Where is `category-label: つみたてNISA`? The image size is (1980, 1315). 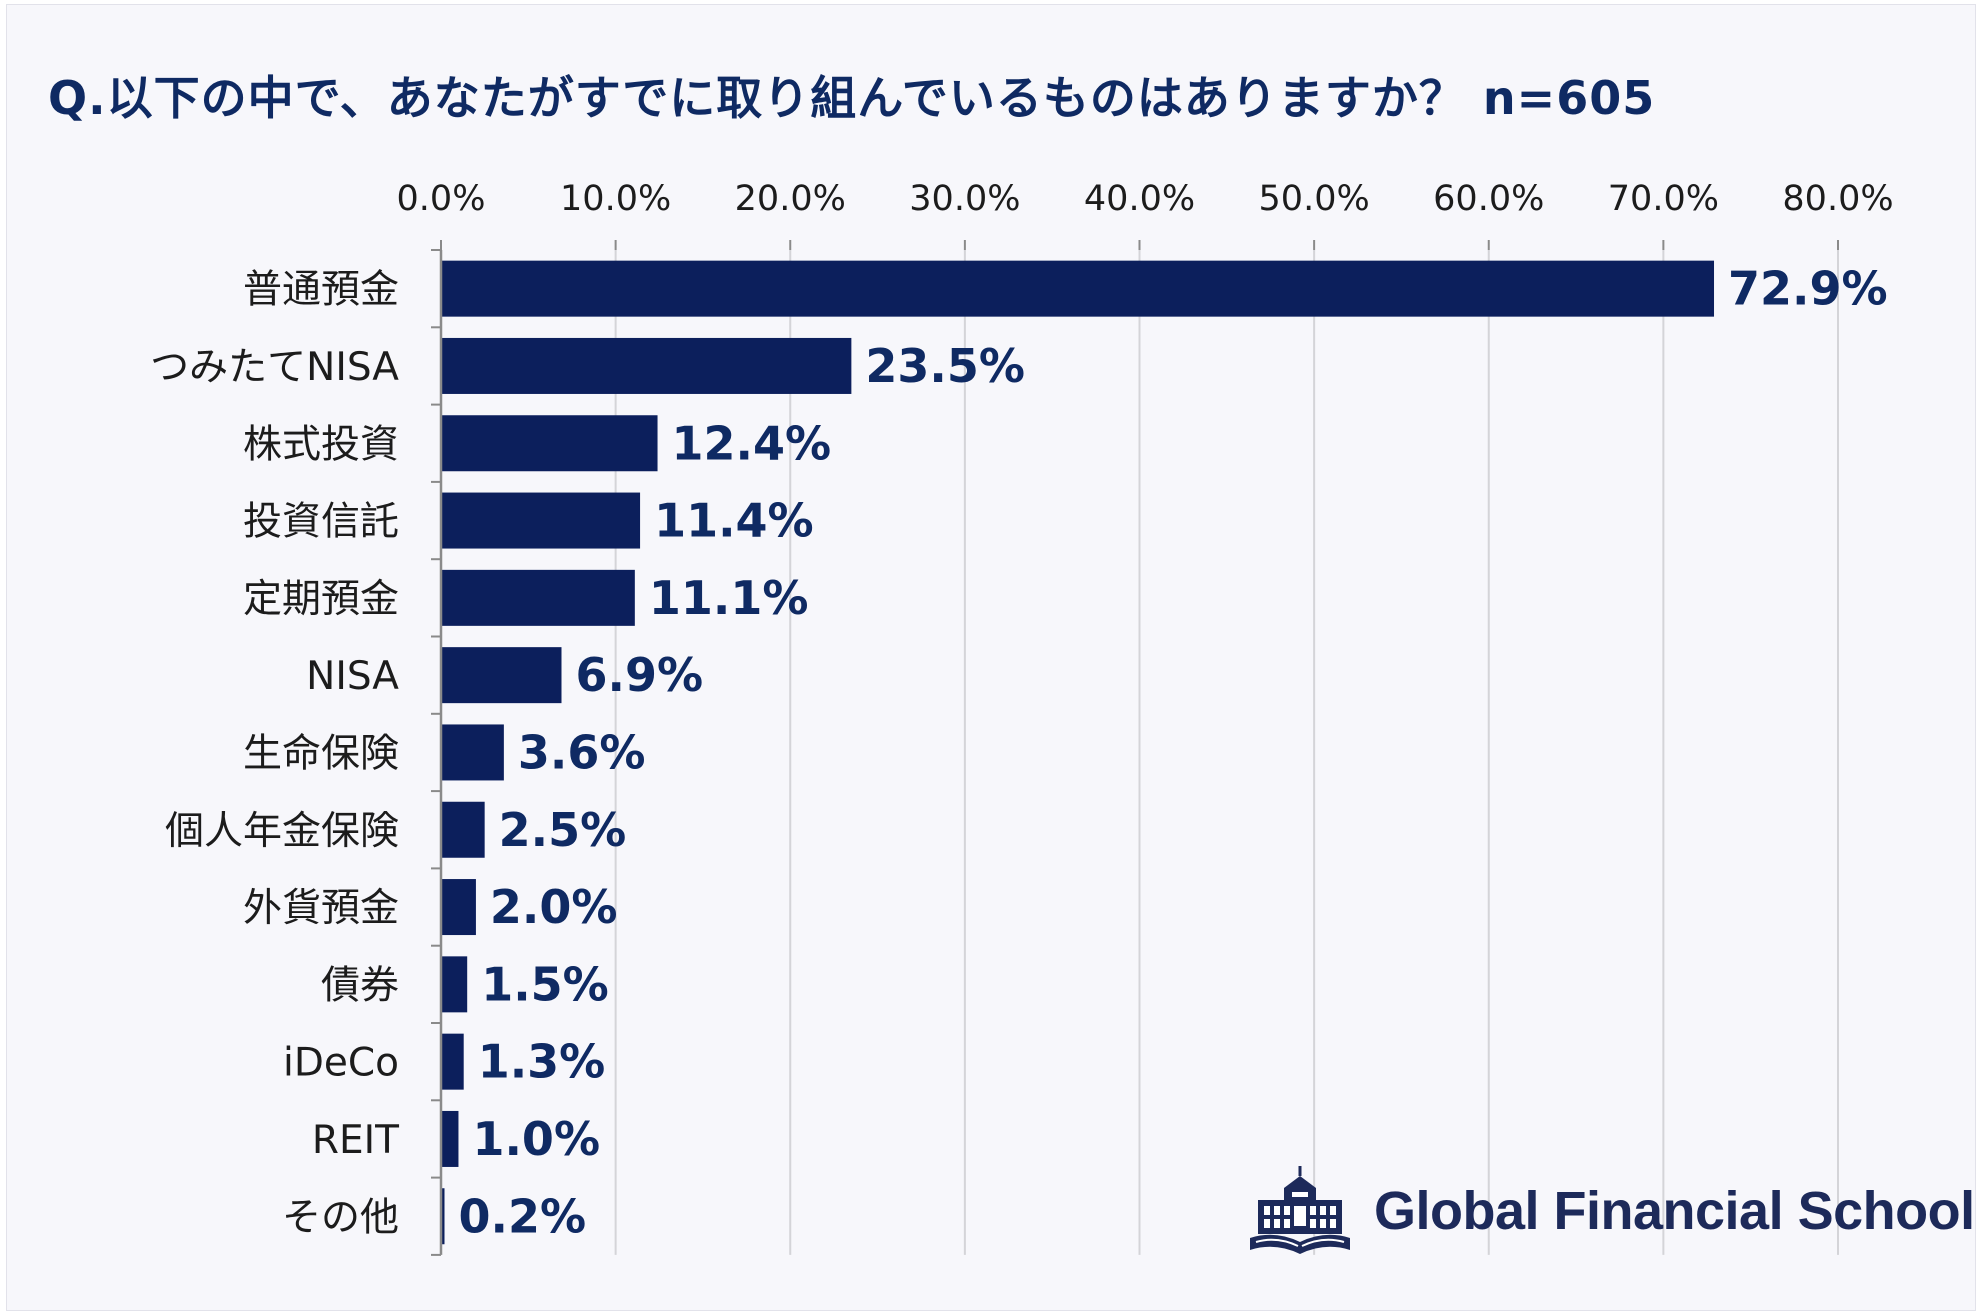 category-label: つみたてNISA is located at coordinates (274, 367).